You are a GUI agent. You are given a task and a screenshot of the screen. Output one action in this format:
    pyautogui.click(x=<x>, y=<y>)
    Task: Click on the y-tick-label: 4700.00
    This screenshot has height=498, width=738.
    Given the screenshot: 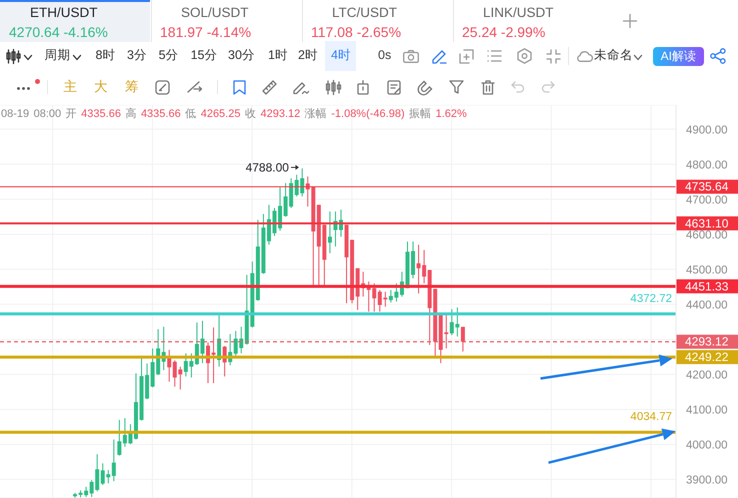 What is the action you would take?
    pyautogui.click(x=707, y=200)
    